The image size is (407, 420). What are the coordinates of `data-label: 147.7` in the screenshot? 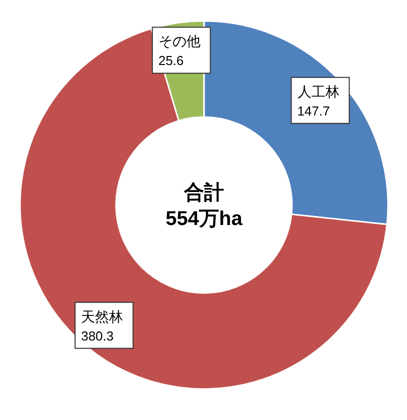 It's located at (313, 110).